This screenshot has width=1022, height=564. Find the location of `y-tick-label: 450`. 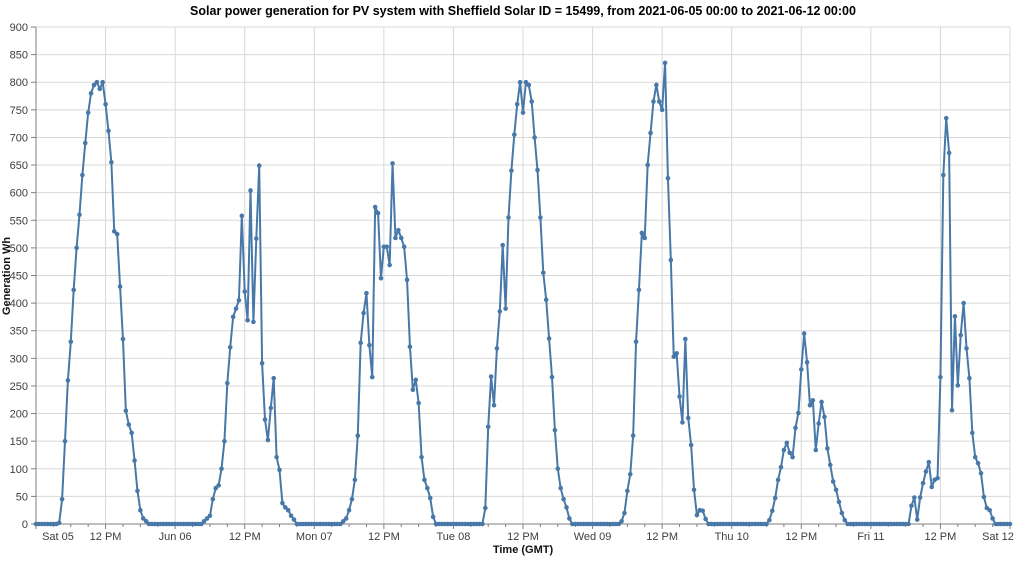

y-tick-label: 450 is located at coordinates (19, 277).